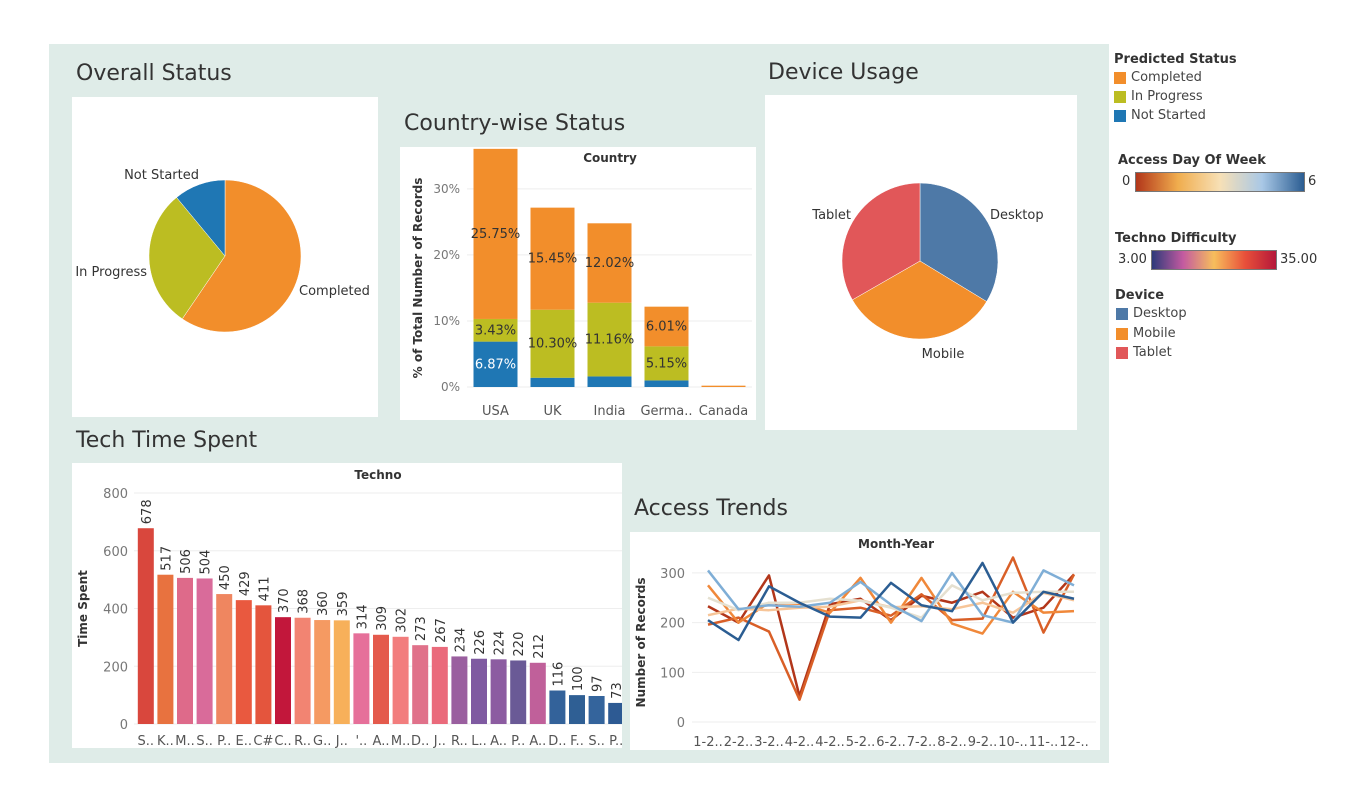  I want to click on techno-difficulty-legend-title: Techno Difficulty, so click(1176, 238).